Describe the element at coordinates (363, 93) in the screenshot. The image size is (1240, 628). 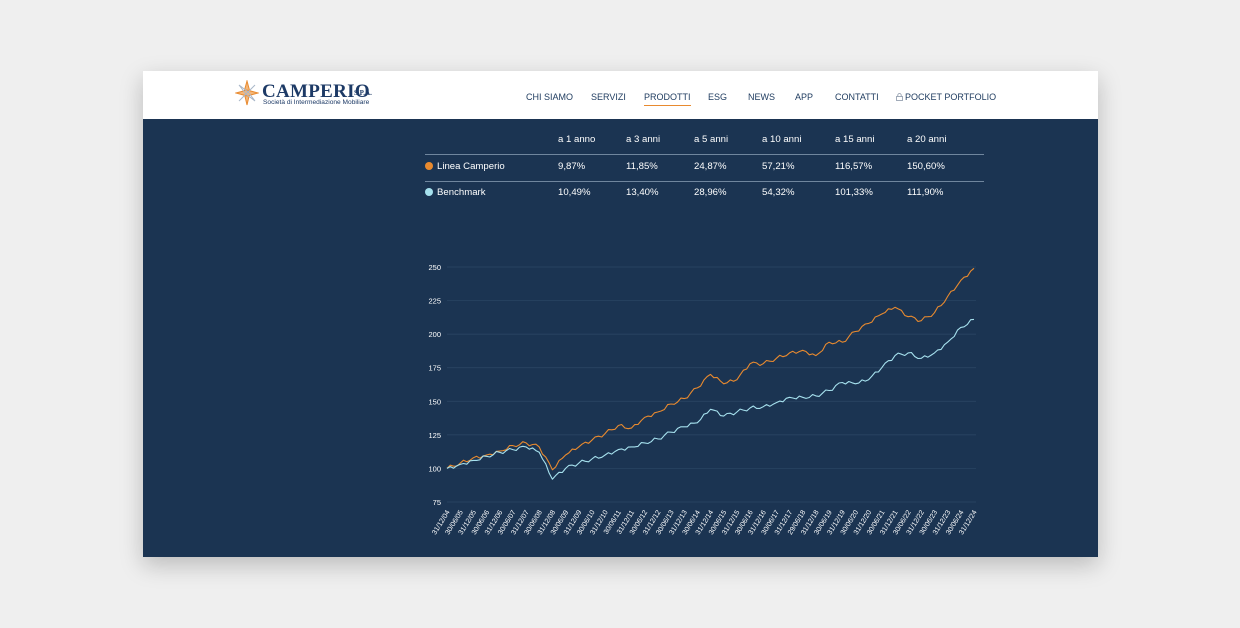
I see `brand-suffix: S.P.A.` at that location.